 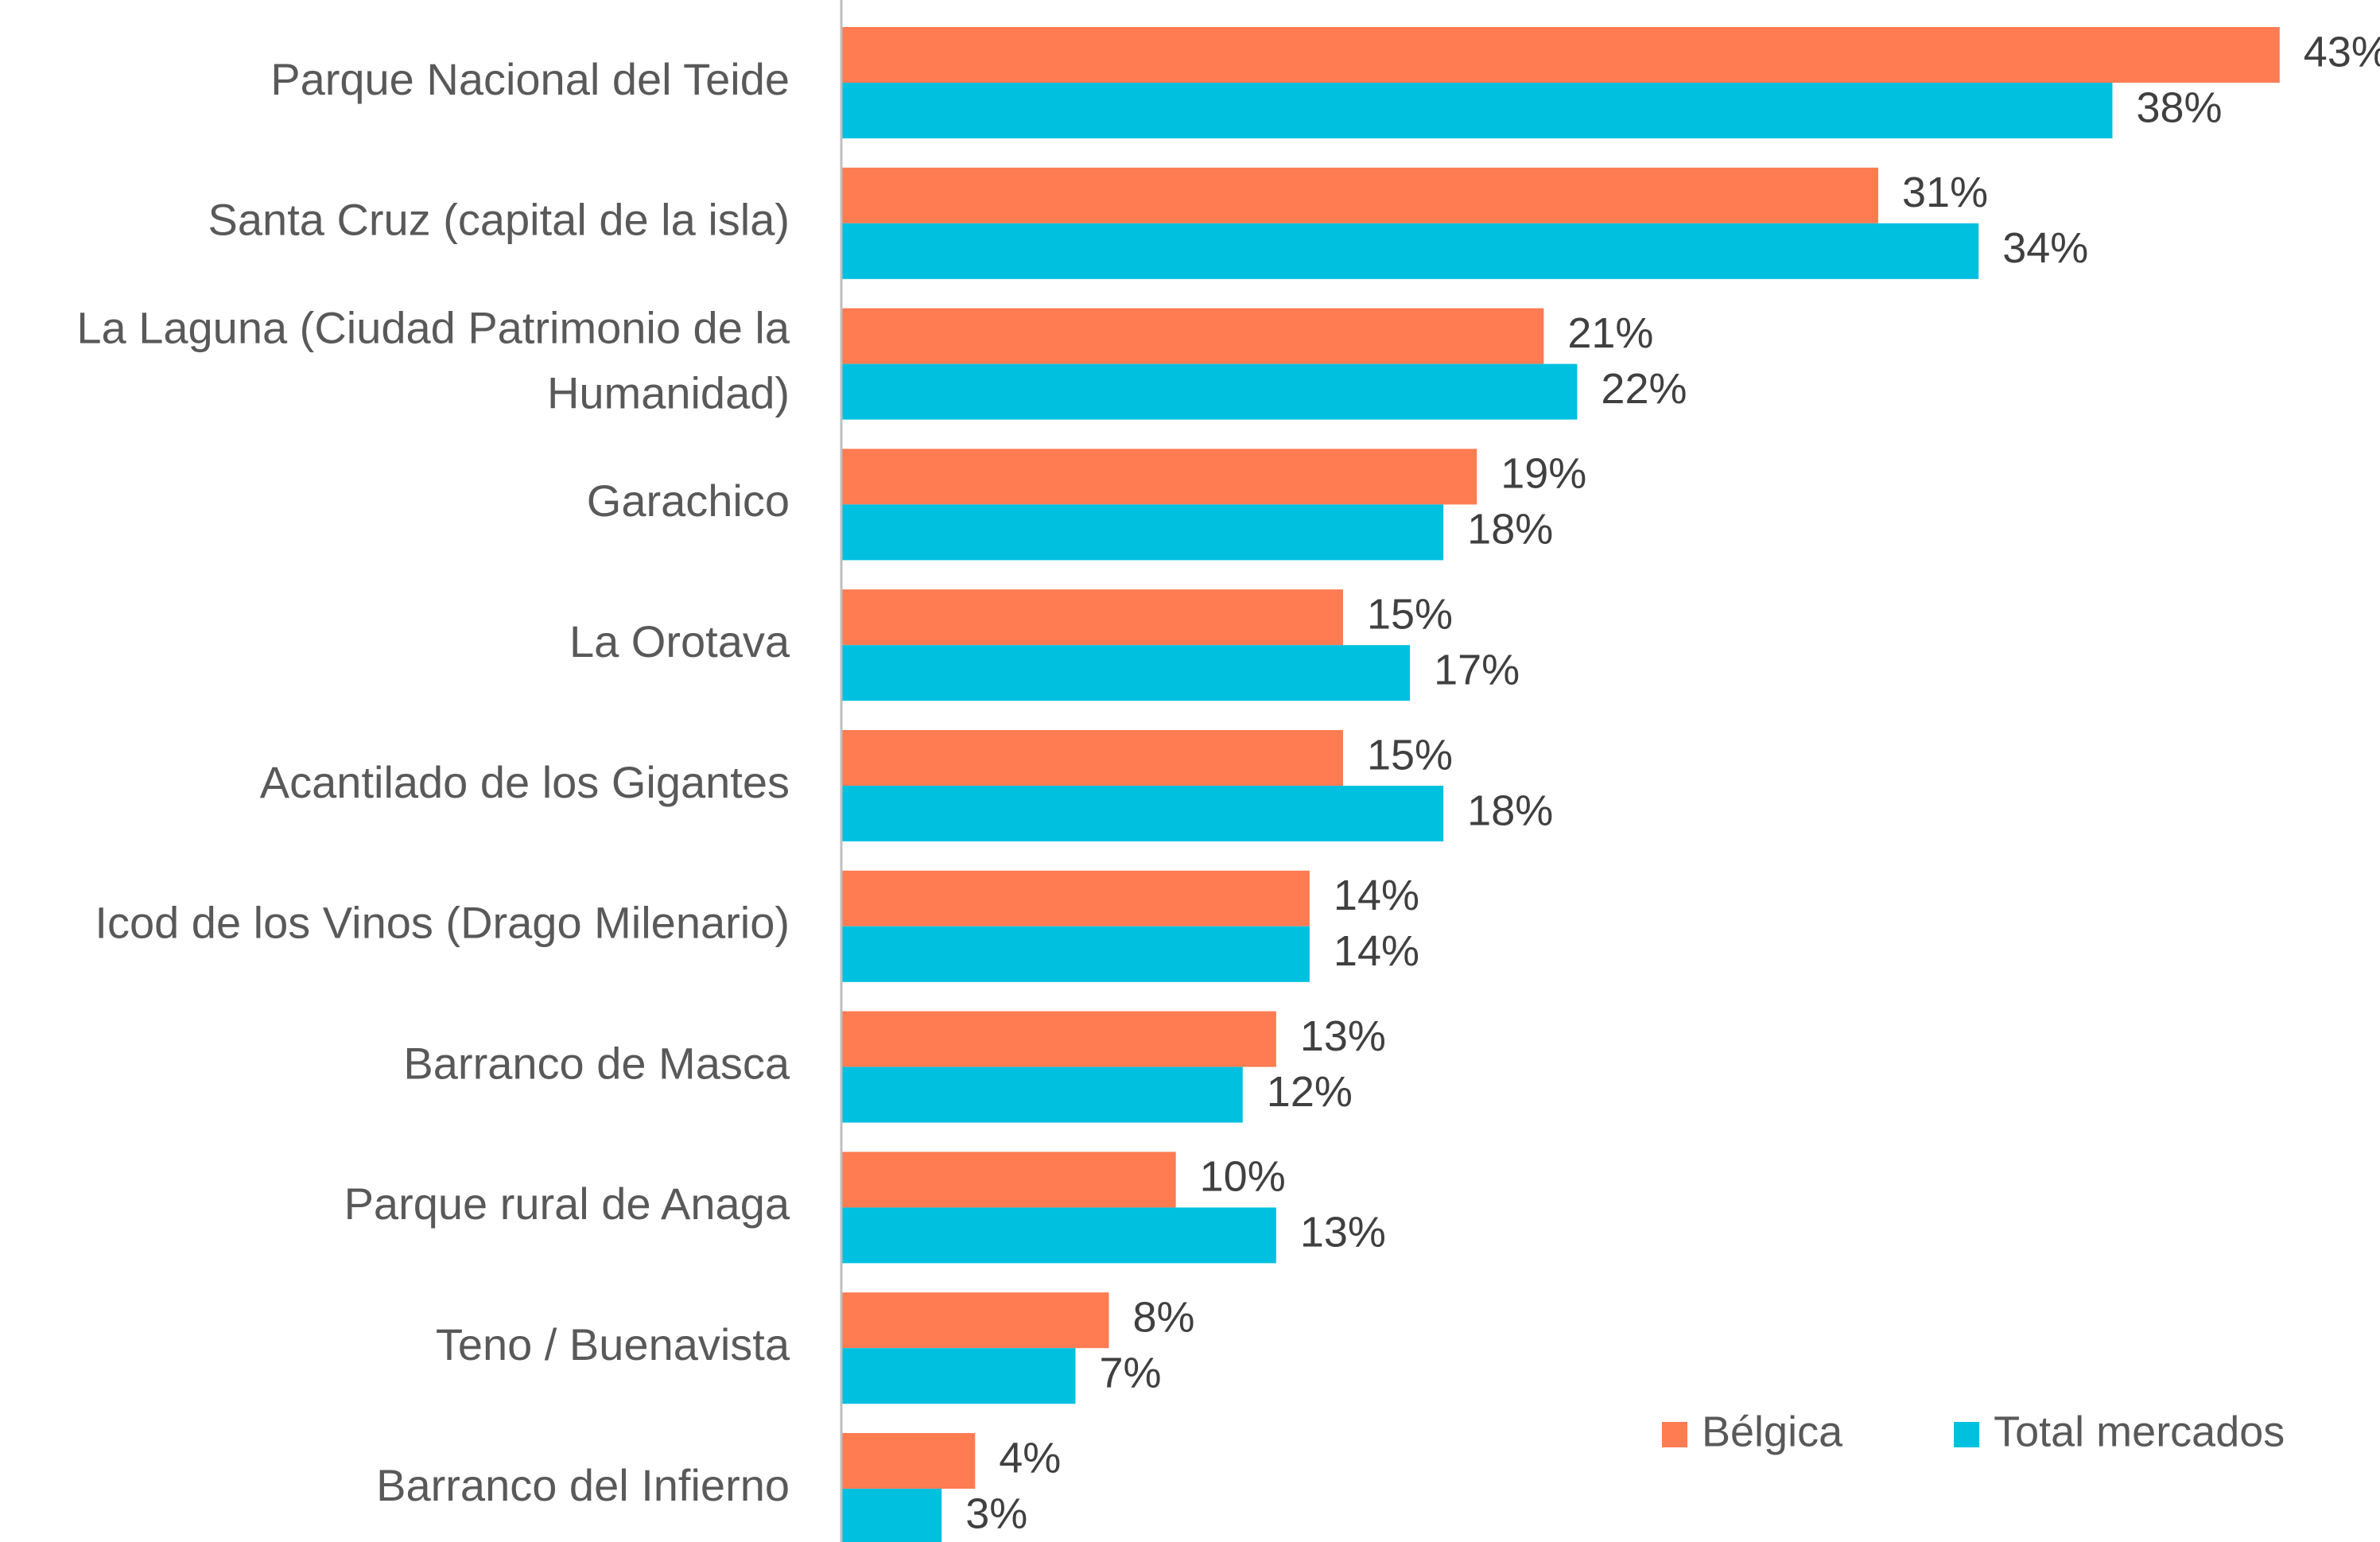 I want to click on category-label: Teno / Buenavista, so click(x=613, y=1344).